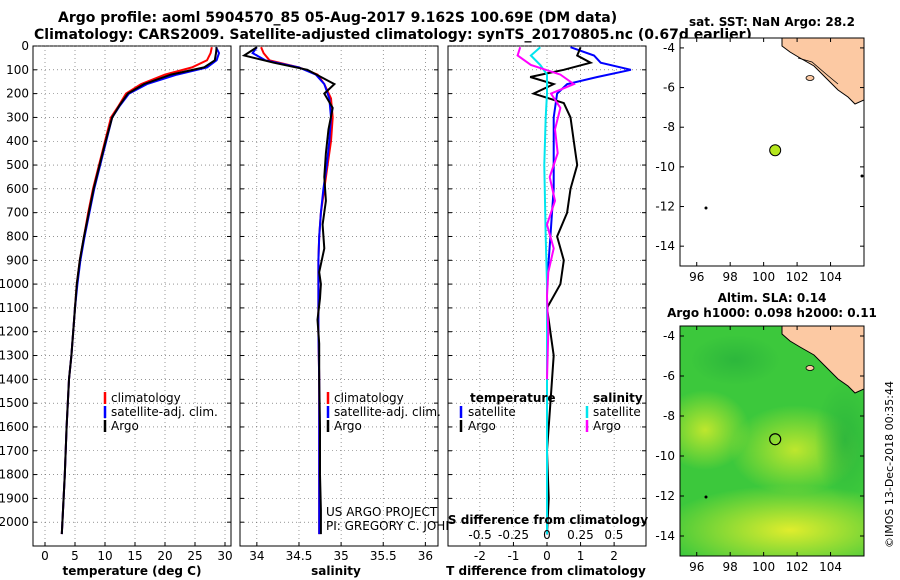 The width and height of the screenshot is (900, 580). What do you see at coordinates (772, 313) in the screenshot?
I see `sla-map-title-line2: Argo h1000: 0.098 h2000: 0.11` at bounding box center [772, 313].